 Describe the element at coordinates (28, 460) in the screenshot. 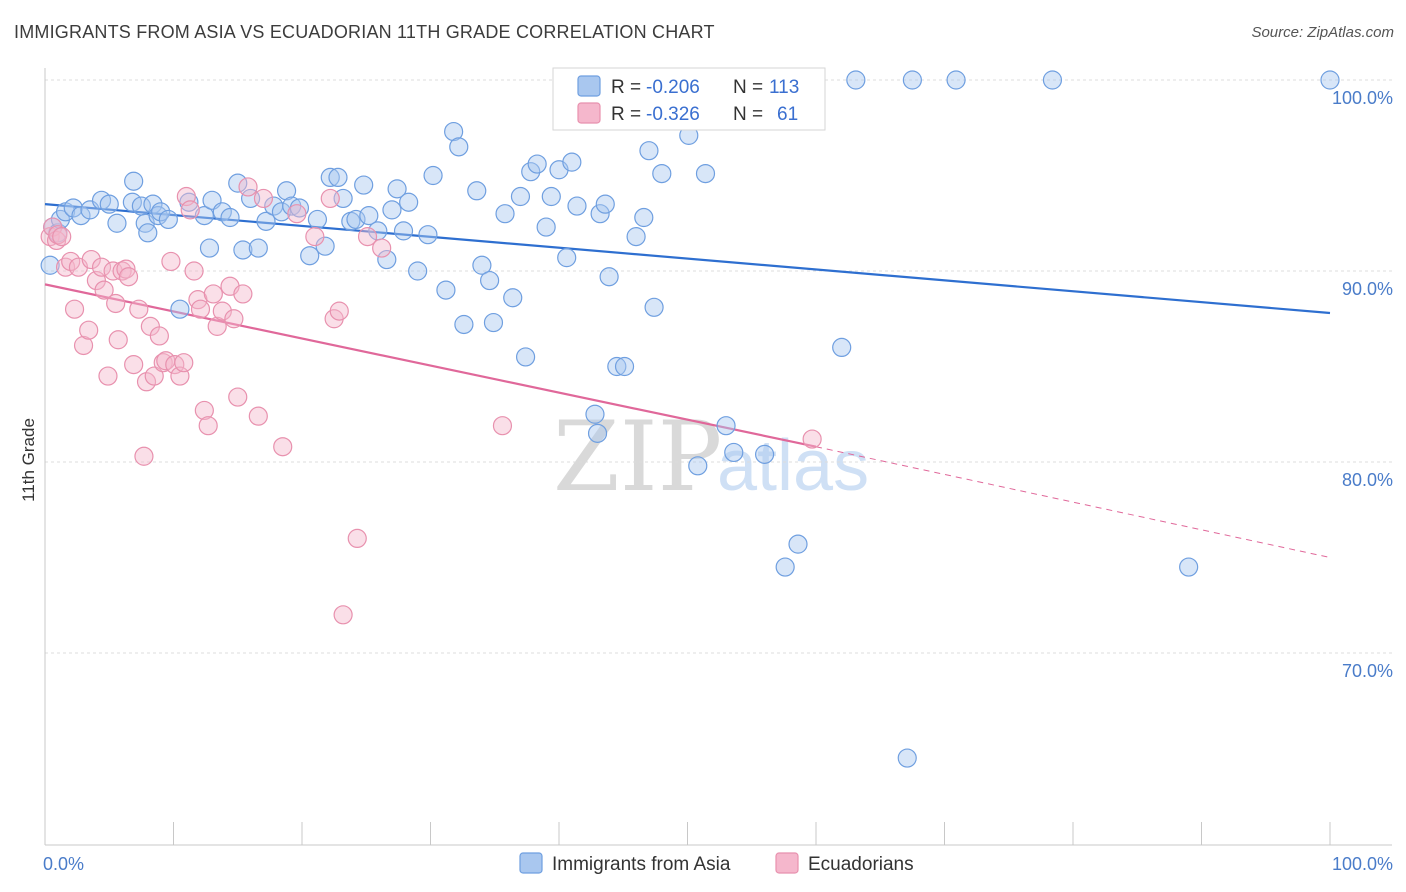

I see `y-axis-label: 11th Grade` at that location.